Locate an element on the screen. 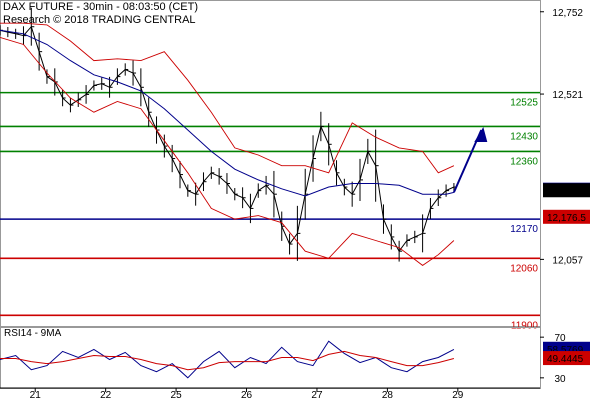 This screenshot has width=590, height=400. time-tick-label: 29 is located at coordinates (458, 395).